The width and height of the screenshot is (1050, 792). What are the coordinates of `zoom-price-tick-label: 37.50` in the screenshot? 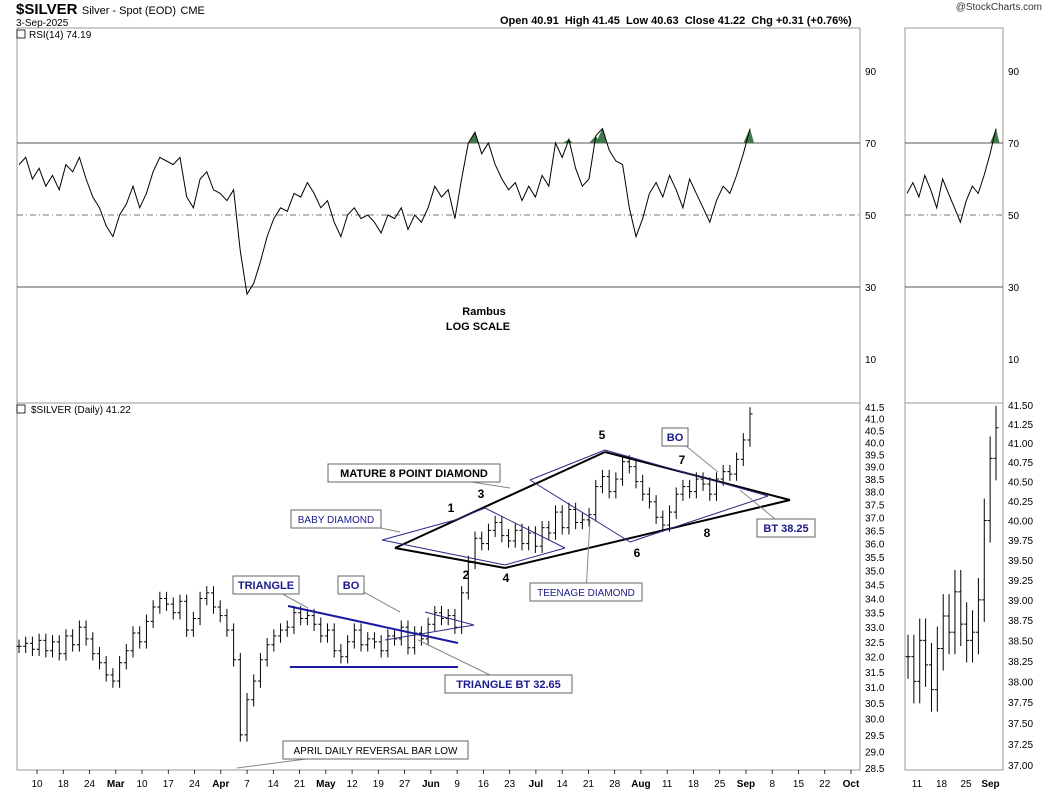 It's located at (1020, 724).